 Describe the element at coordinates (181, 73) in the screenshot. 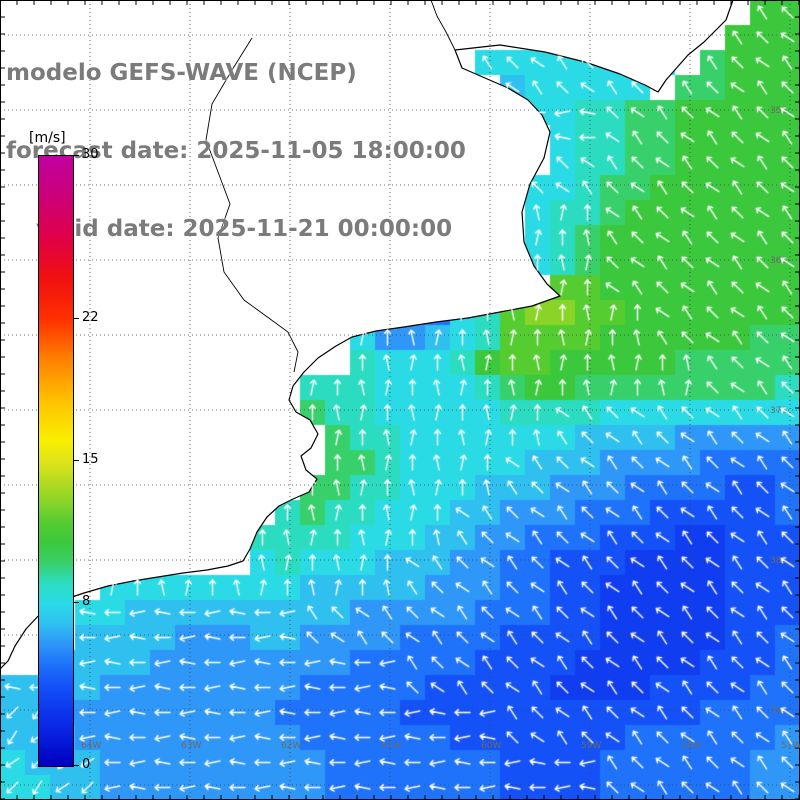

I see `model-title: modelo GEFS-WAVE (NCEP)` at that location.